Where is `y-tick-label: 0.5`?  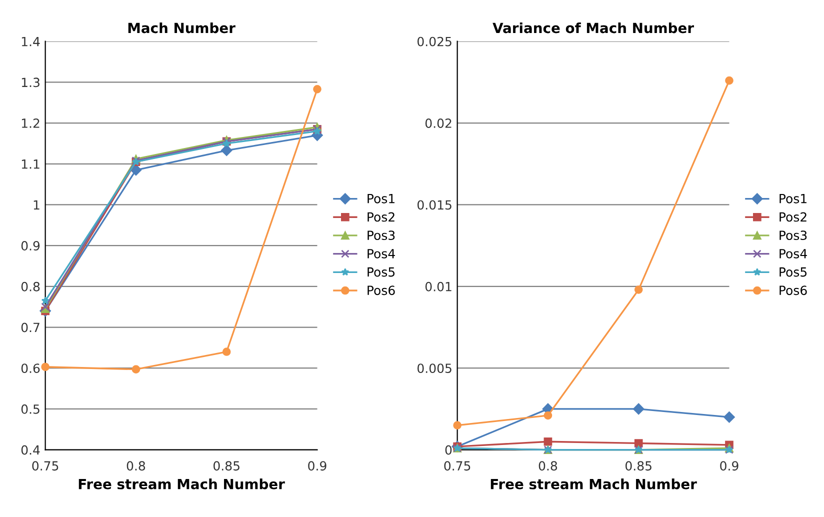 y-tick-label: 0.5 is located at coordinates (30, 409).